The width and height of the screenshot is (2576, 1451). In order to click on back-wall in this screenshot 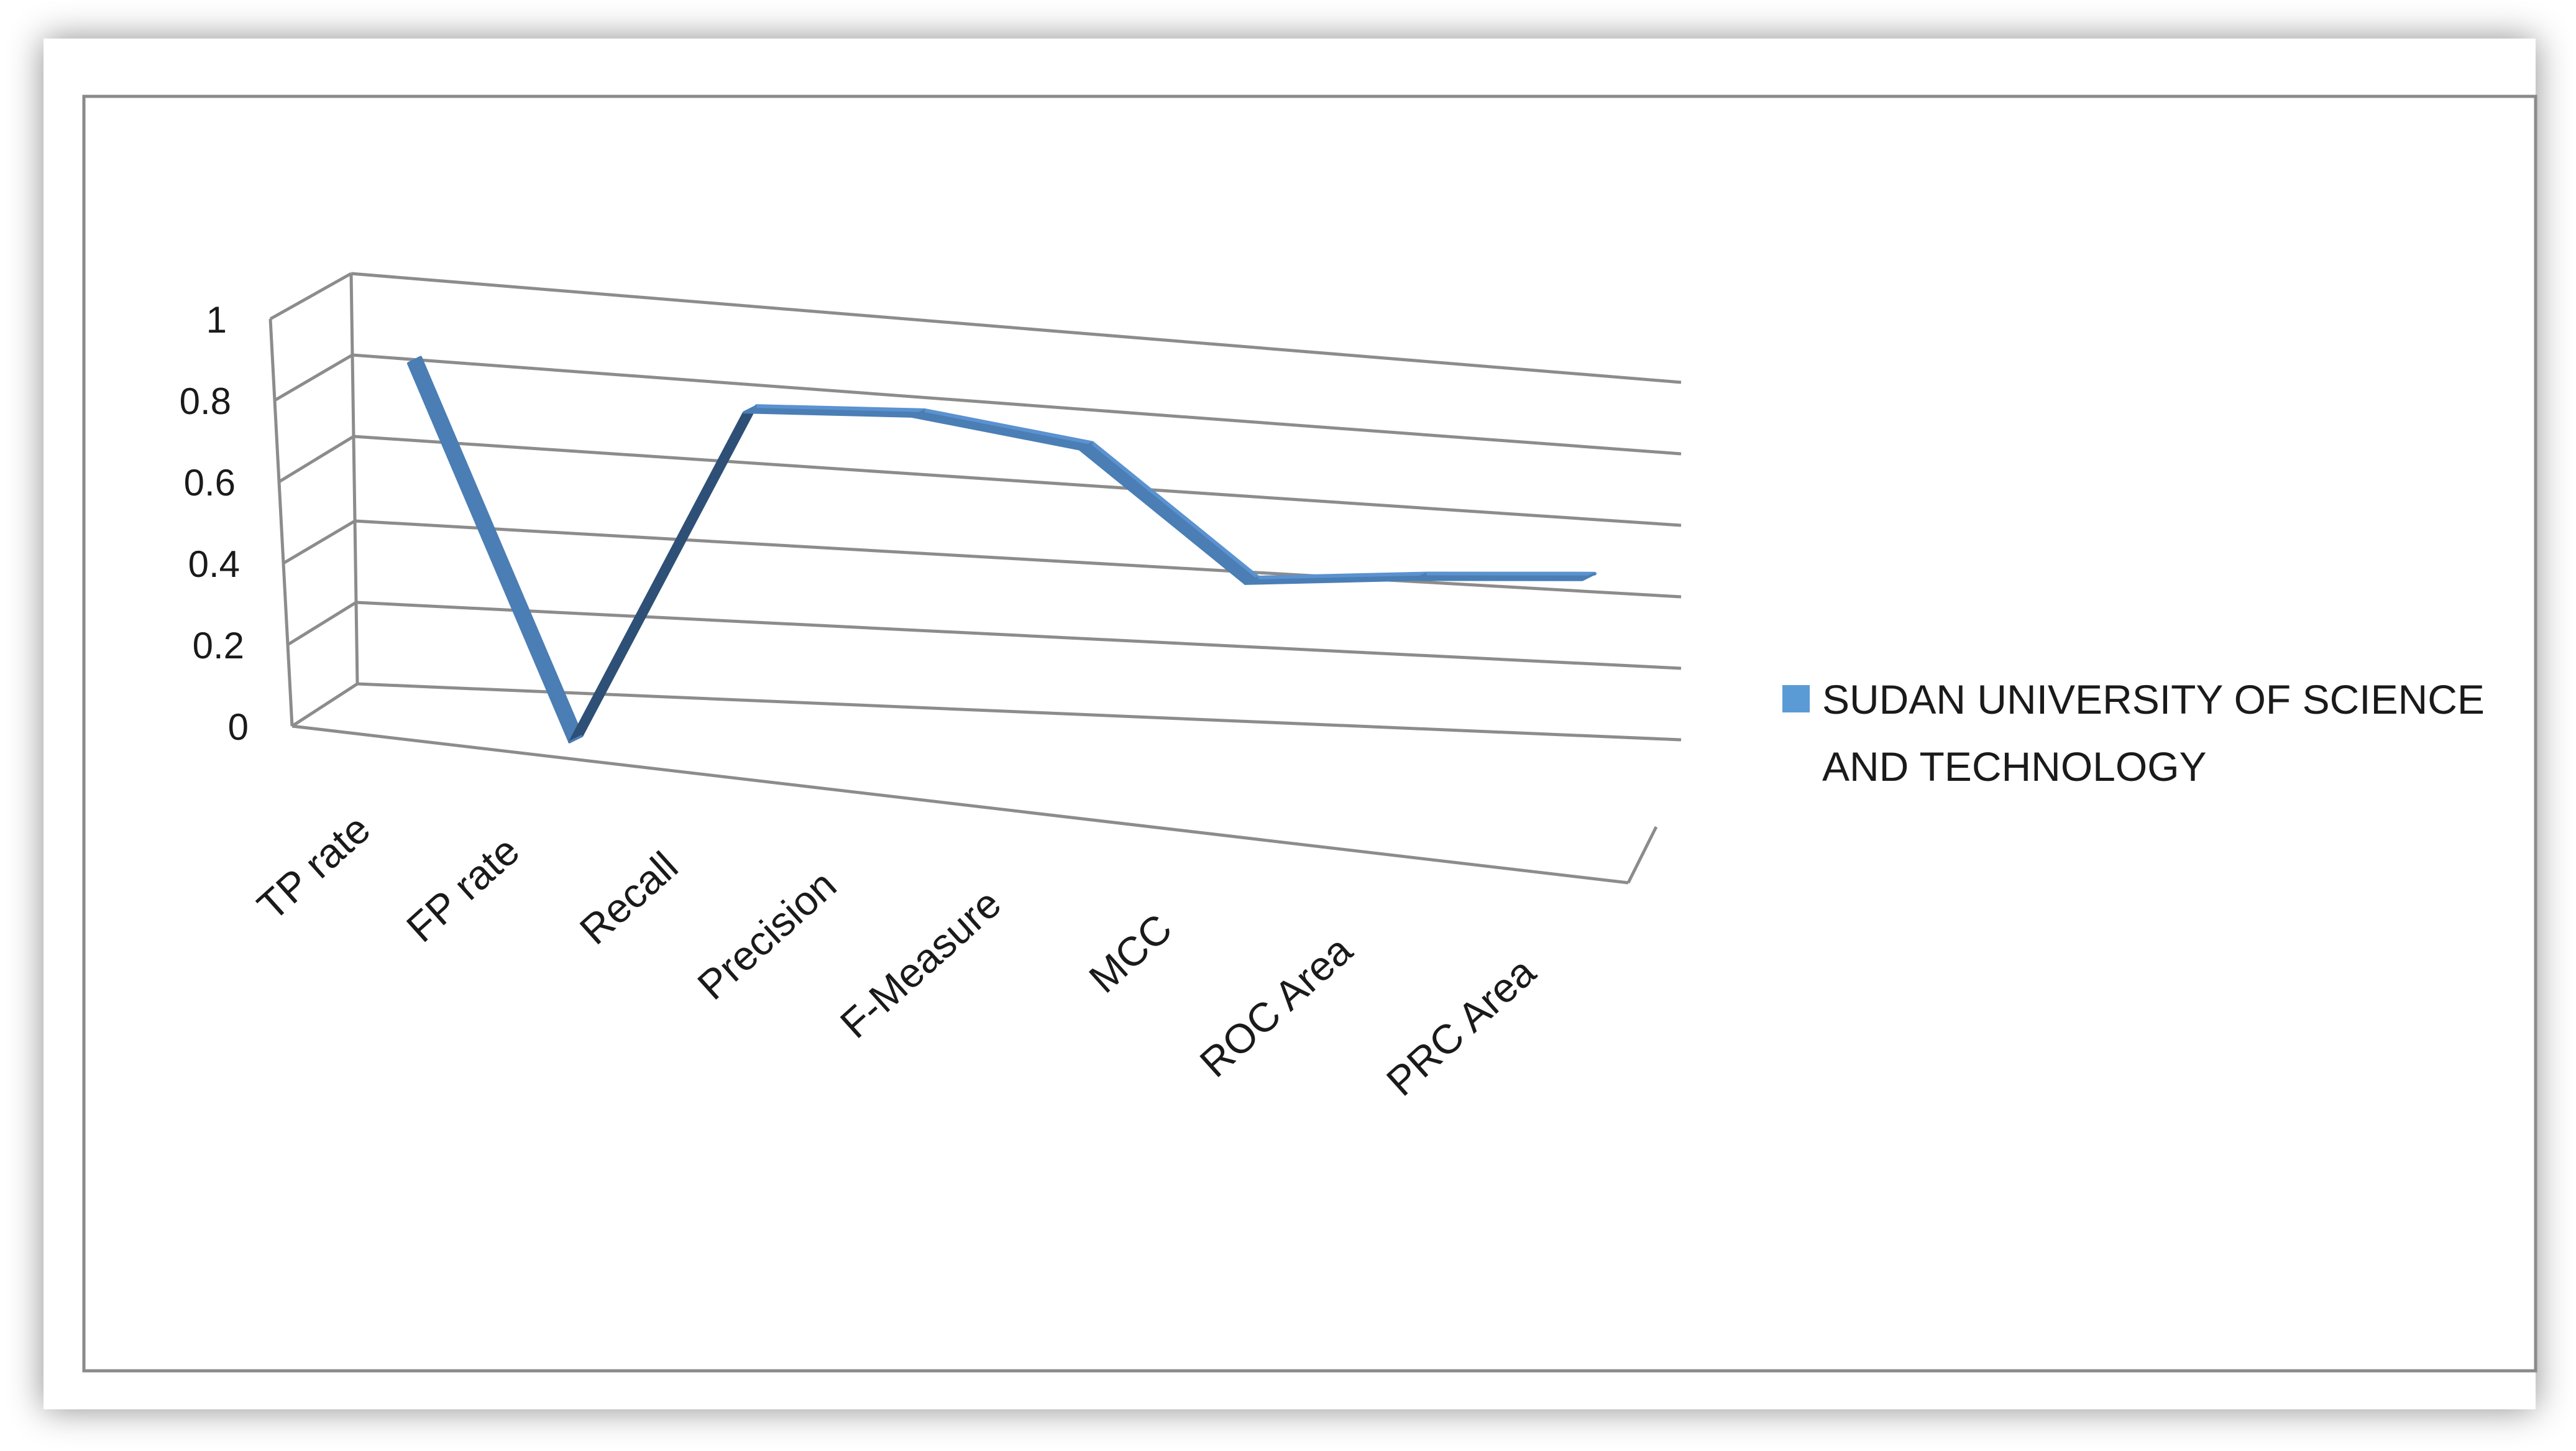, I will do `click(313, 500)`.